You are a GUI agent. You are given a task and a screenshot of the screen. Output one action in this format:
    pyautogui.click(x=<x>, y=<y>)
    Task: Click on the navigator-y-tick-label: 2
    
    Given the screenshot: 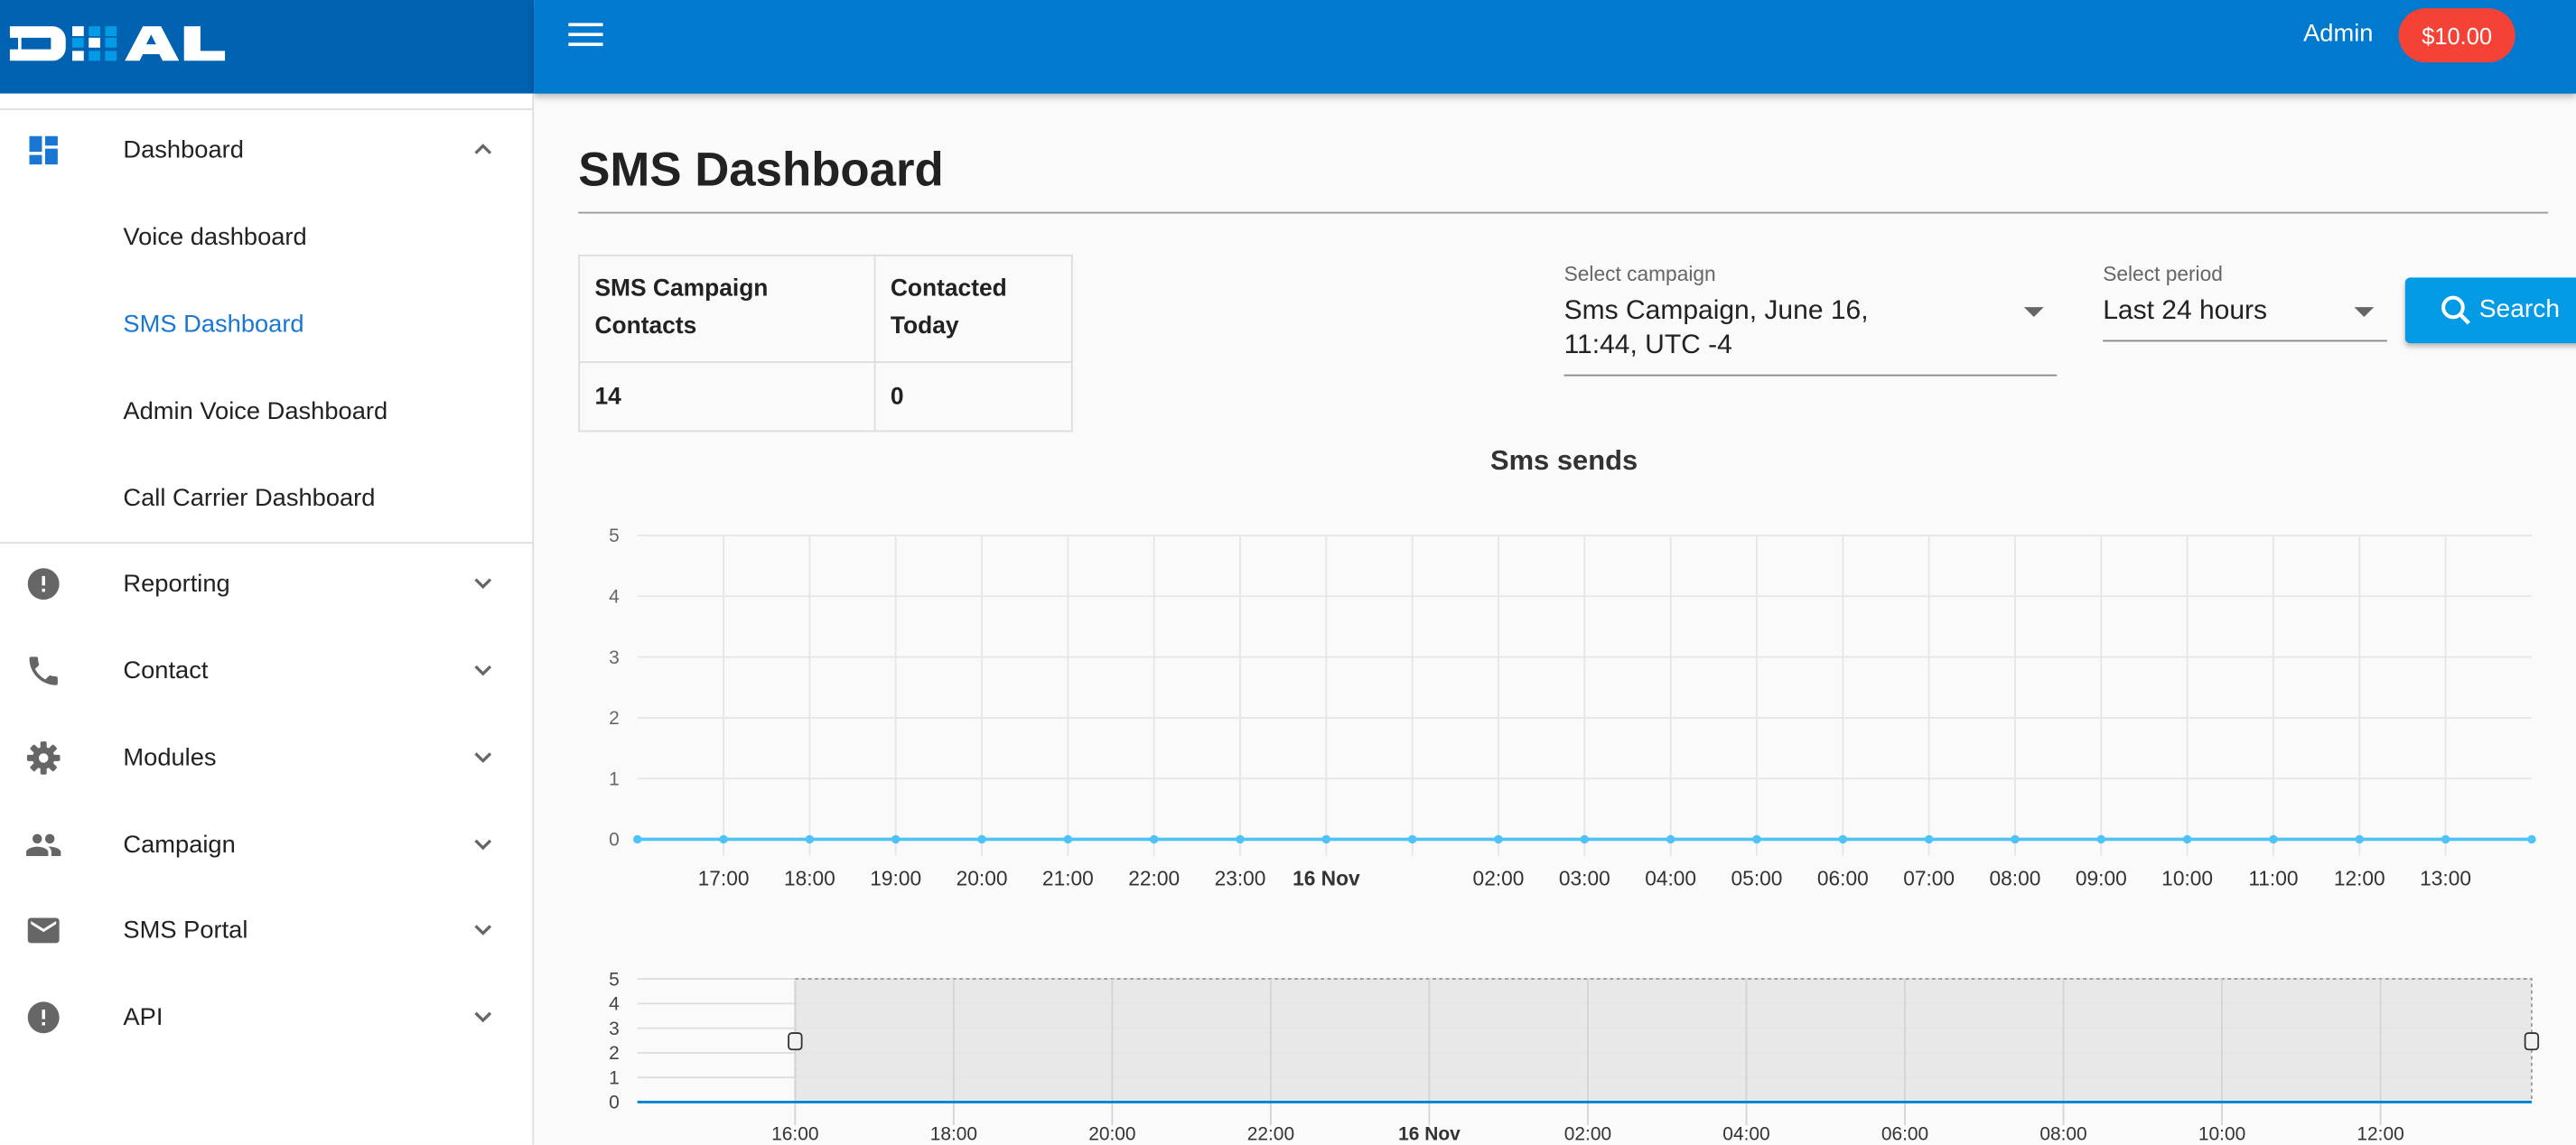 What is the action you would take?
    pyautogui.click(x=614, y=1053)
    